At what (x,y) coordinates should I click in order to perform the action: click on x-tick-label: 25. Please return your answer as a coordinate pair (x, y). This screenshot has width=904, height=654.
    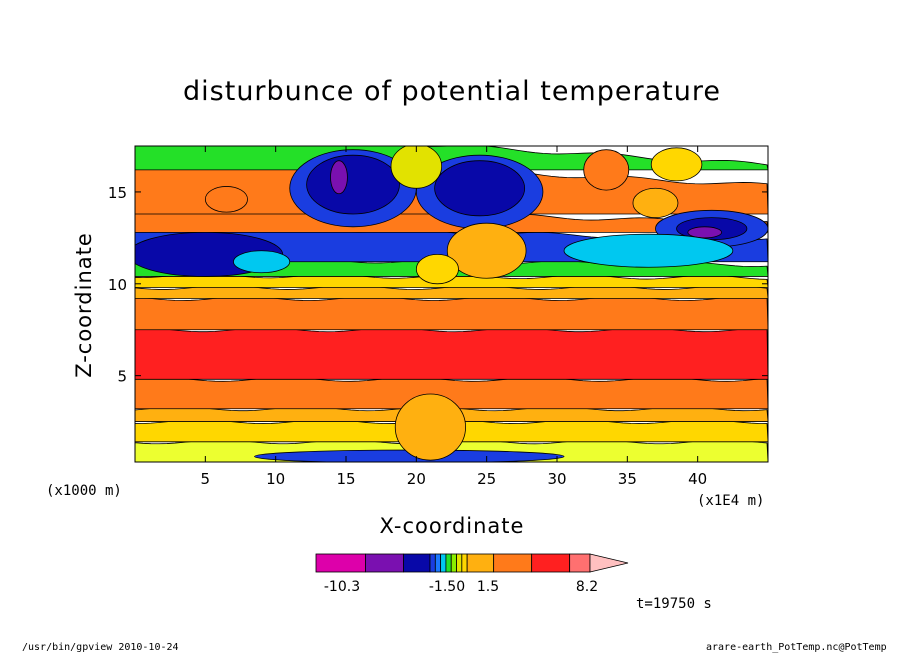
    Looking at the image, I should click on (486, 479).